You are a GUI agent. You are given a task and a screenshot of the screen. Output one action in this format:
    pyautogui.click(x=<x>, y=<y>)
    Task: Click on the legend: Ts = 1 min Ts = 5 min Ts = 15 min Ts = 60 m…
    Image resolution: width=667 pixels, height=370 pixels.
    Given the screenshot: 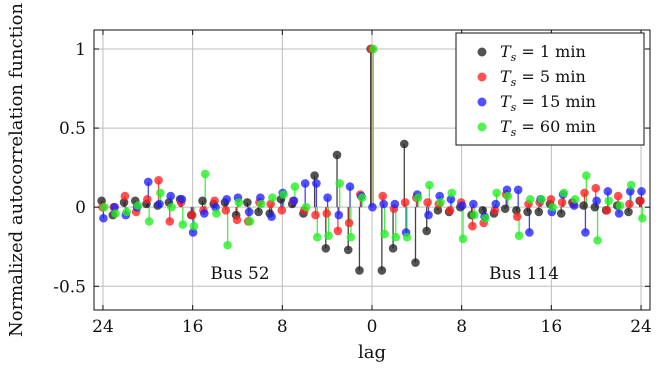 What is the action you would take?
    pyautogui.click(x=550, y=89)
    